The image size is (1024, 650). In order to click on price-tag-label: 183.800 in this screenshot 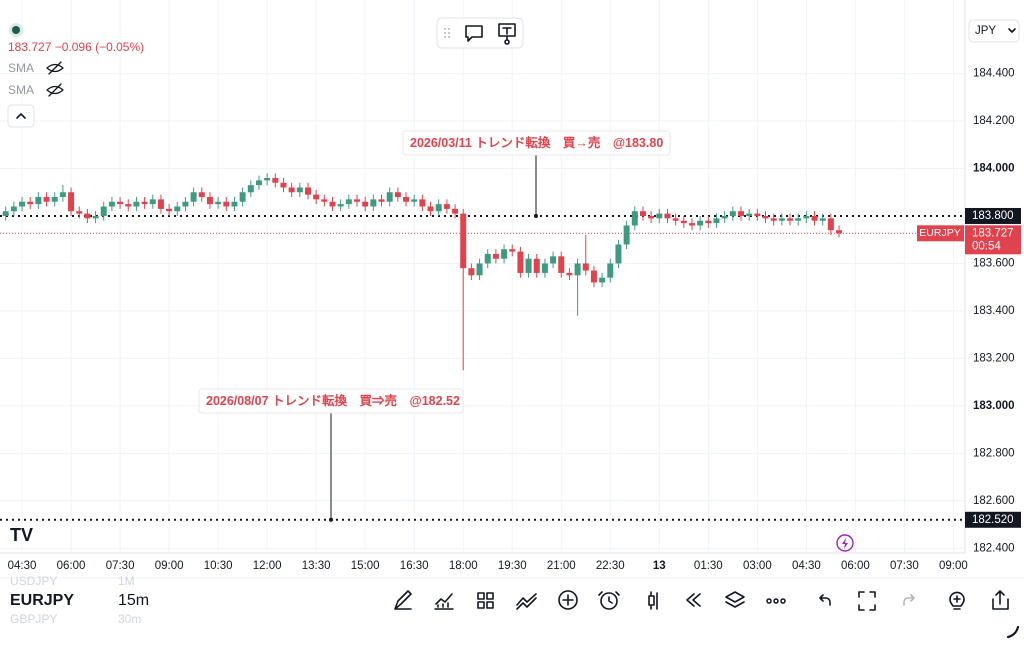, I will do `click(993, 216)`.